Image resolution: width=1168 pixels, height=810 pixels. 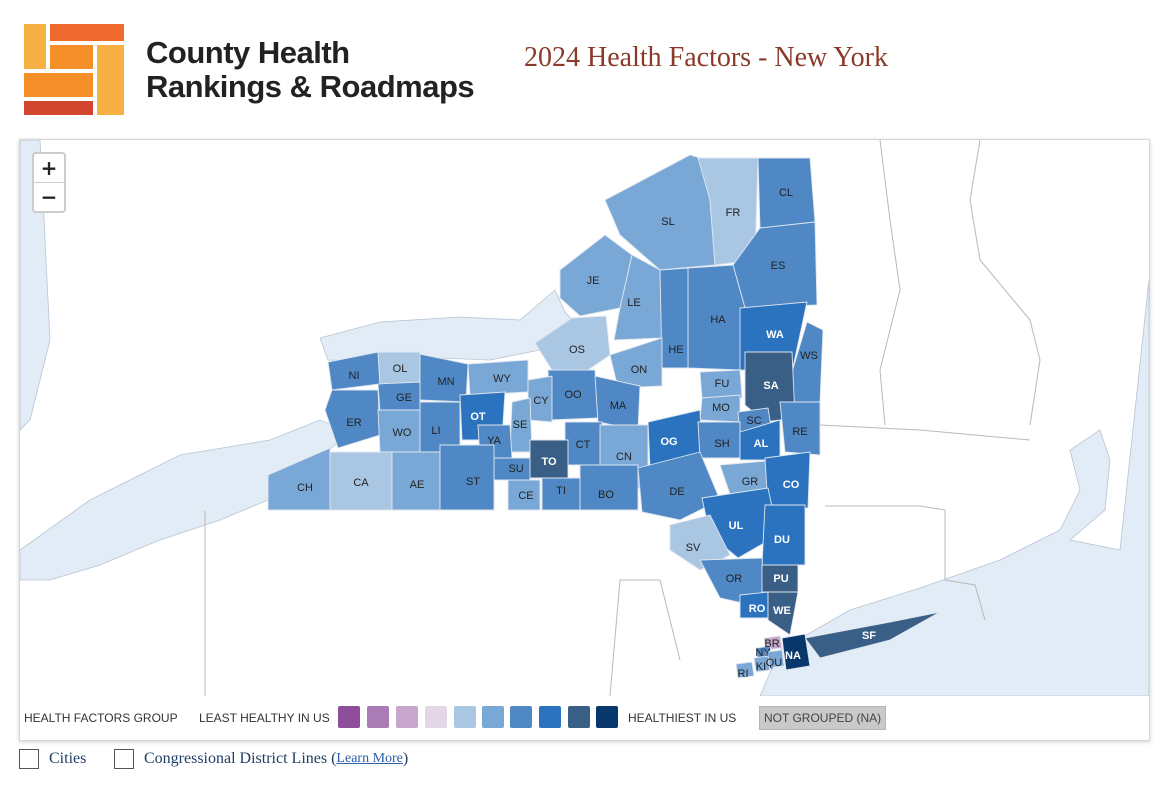 I want to click on county-bo, so click(x=609, y=487).